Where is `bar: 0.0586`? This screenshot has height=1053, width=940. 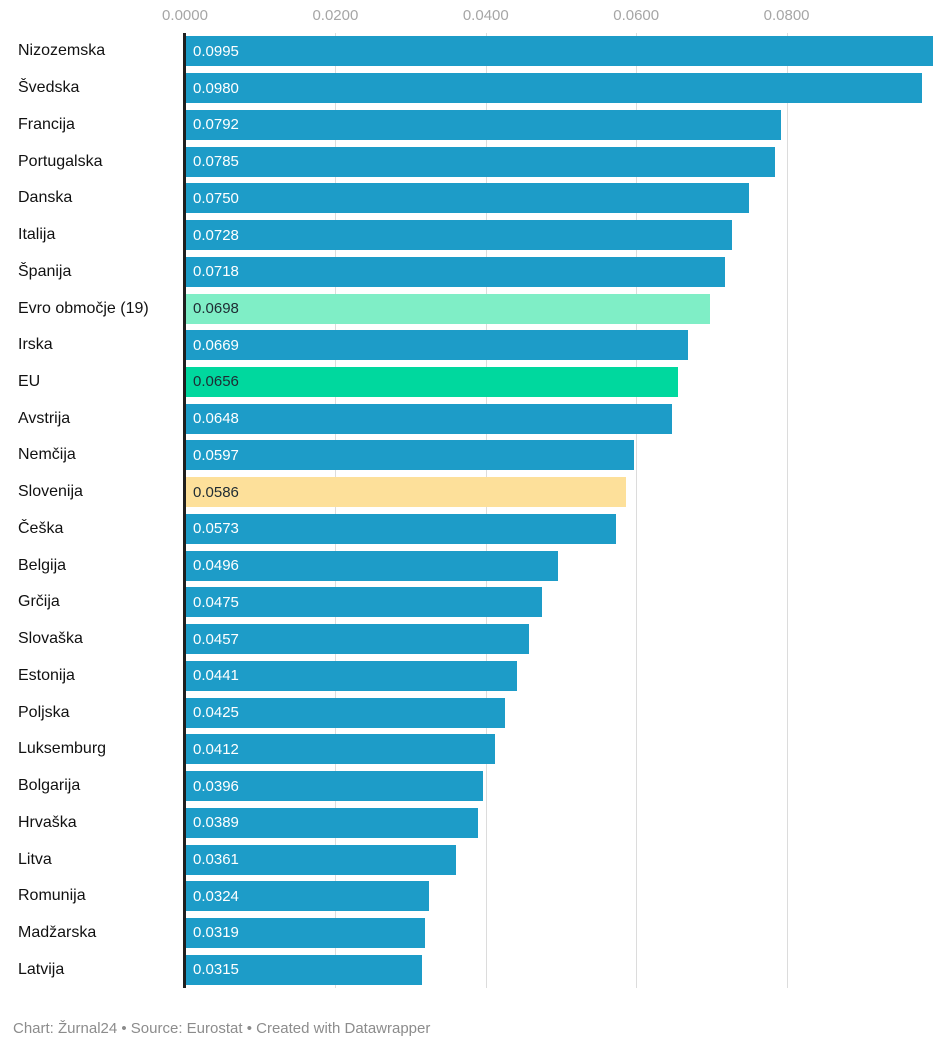
bar: 0.0586 is located at coordinates (405, 492).